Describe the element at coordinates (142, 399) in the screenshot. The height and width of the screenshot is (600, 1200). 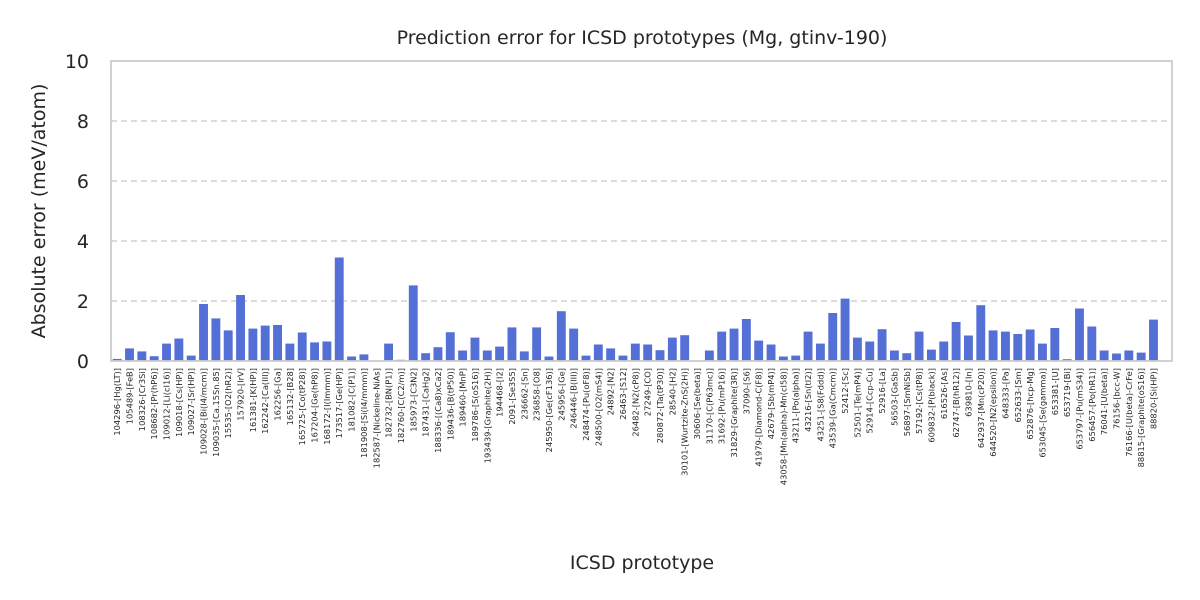
I see `x-tick-label: 108326-[Cr3Si]` at that location.